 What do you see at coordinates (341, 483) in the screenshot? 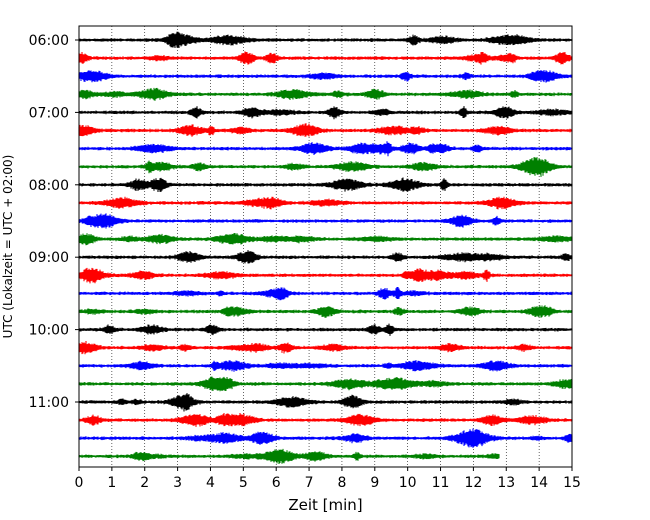
I see `x-tick-label: 8` at bounding box center [341, 483].